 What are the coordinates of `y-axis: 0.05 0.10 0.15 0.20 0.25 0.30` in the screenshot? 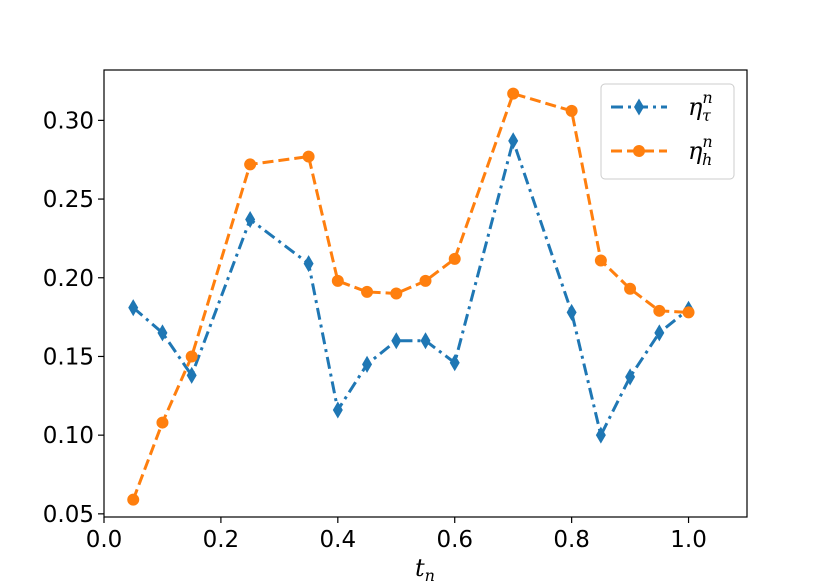 It's located at (73, 318).